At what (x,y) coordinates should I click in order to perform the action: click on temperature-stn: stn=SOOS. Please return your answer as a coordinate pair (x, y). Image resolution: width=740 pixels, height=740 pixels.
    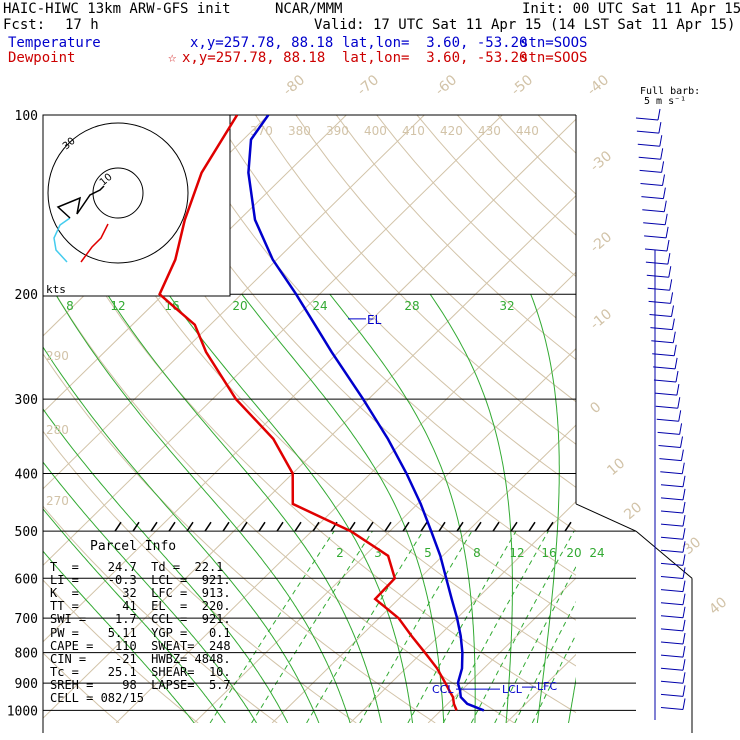
    Looking at the image, I should click on (554, 43).